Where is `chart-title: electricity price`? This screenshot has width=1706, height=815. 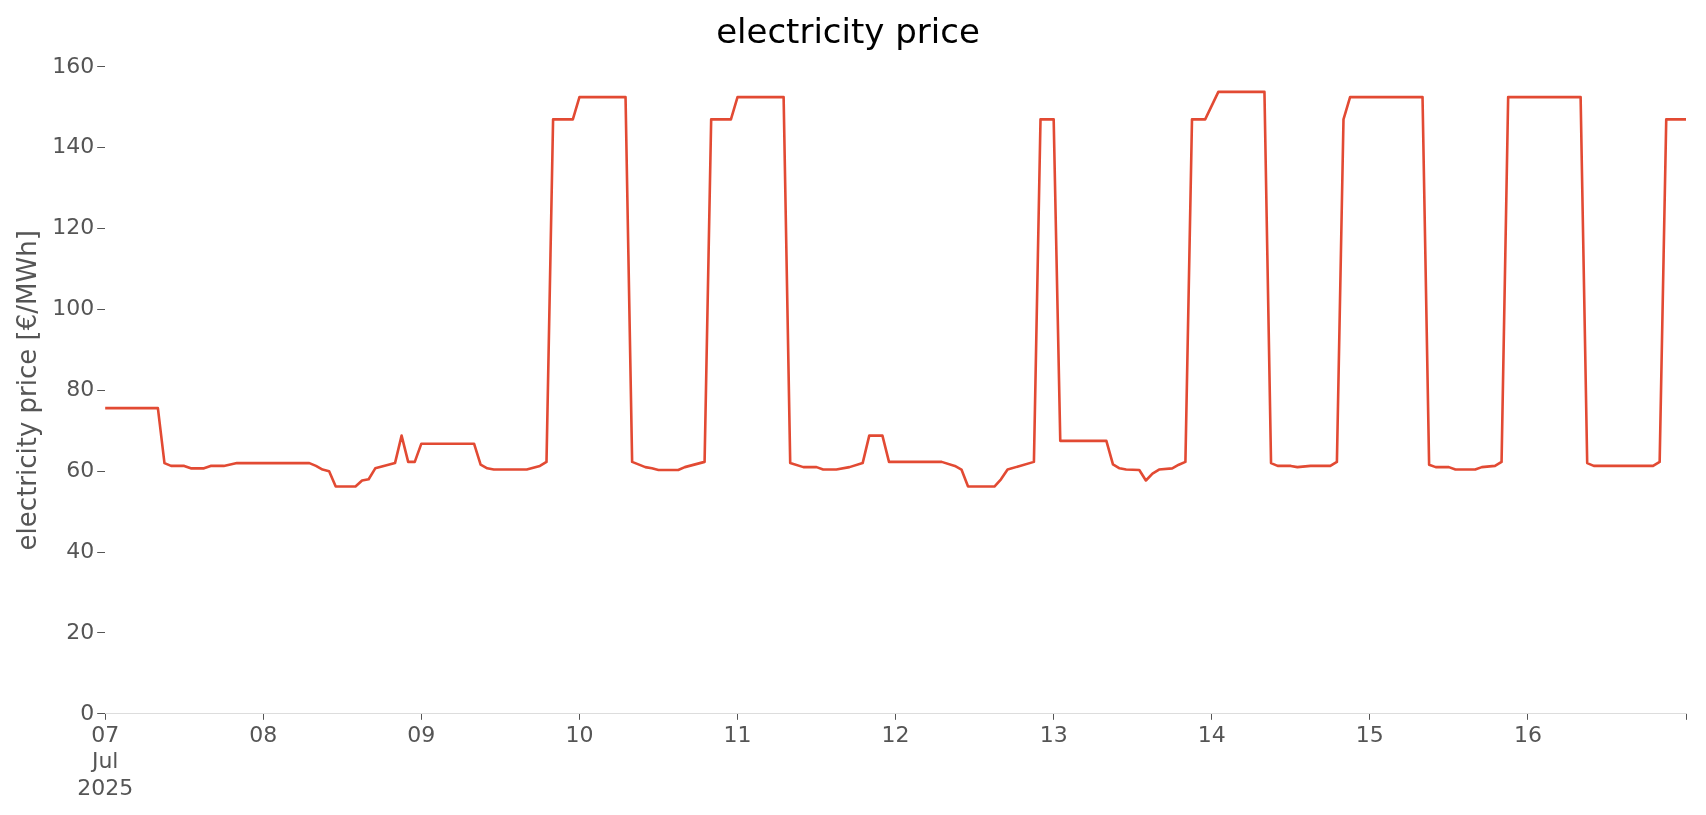
chart-title: electricity price is located at coordinates (848, 31).